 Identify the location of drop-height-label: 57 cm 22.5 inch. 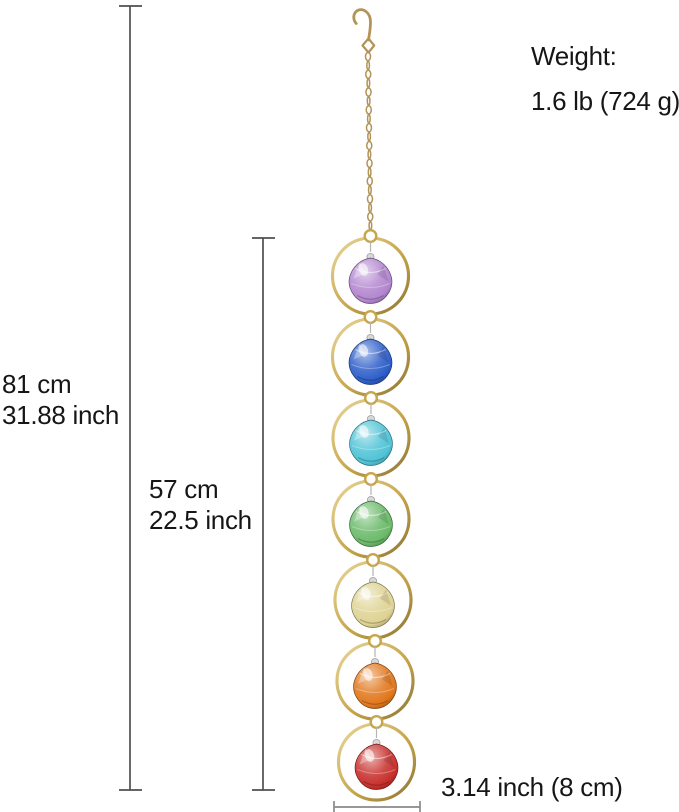
(200, 505).